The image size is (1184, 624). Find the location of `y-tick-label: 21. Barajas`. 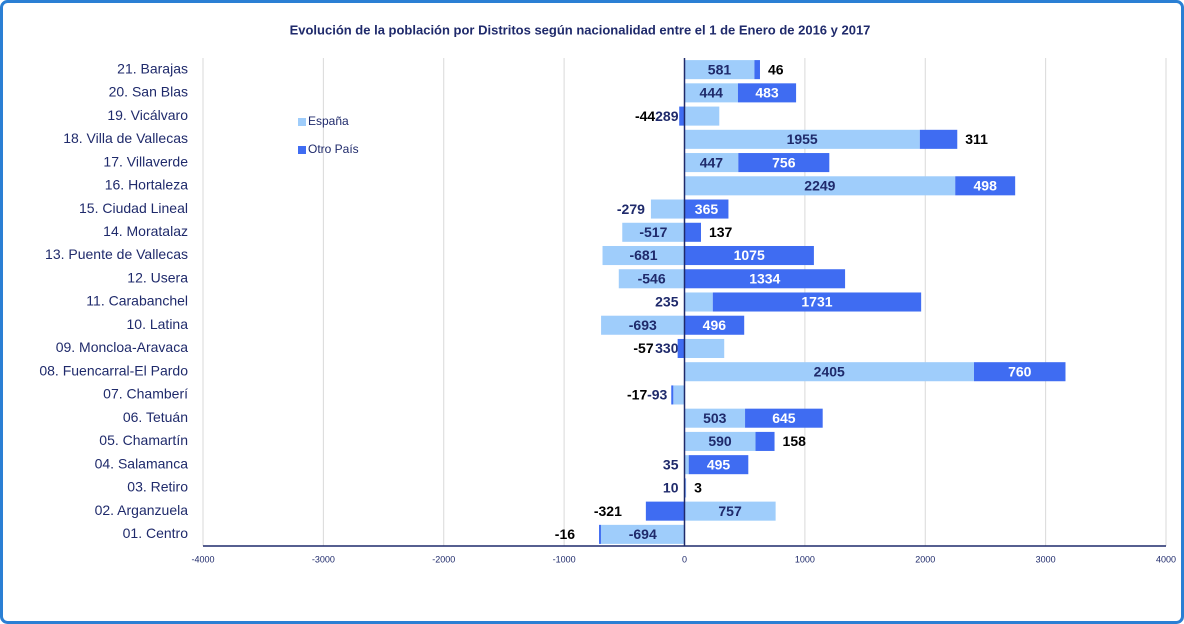

y-tick-label: 21. Barajas is located at coordinates (152, 68).